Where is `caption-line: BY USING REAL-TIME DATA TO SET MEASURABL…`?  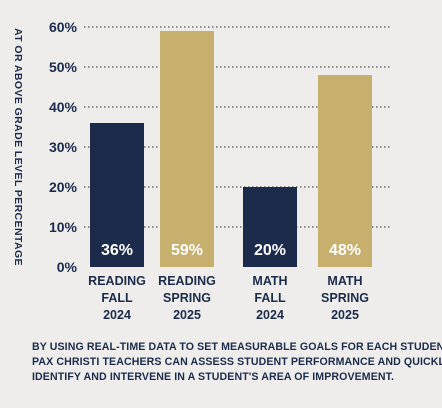 caption-line: BY USING REAL-TIME DATA TO SET MEASURABL… is located at coordinates (237, 347).